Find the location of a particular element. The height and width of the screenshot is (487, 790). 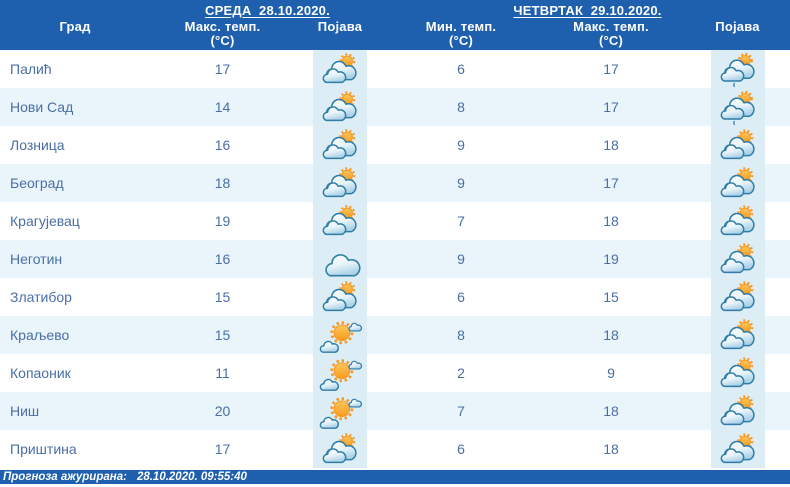

wed-phenomenon-header: Појава is located at coordinates (340, 26).